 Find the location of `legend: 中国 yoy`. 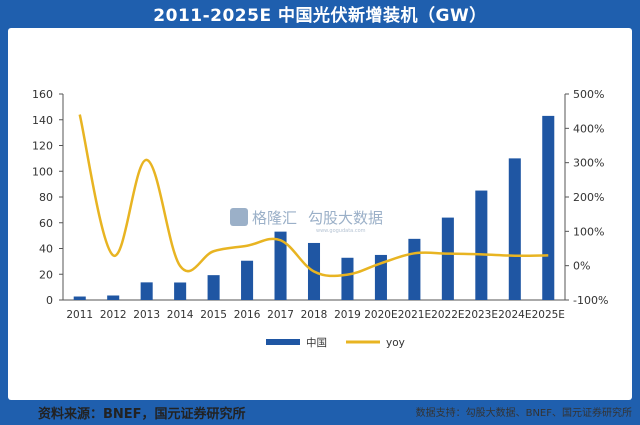

legend: 中国 yoy is located at coordinates (335, 342).